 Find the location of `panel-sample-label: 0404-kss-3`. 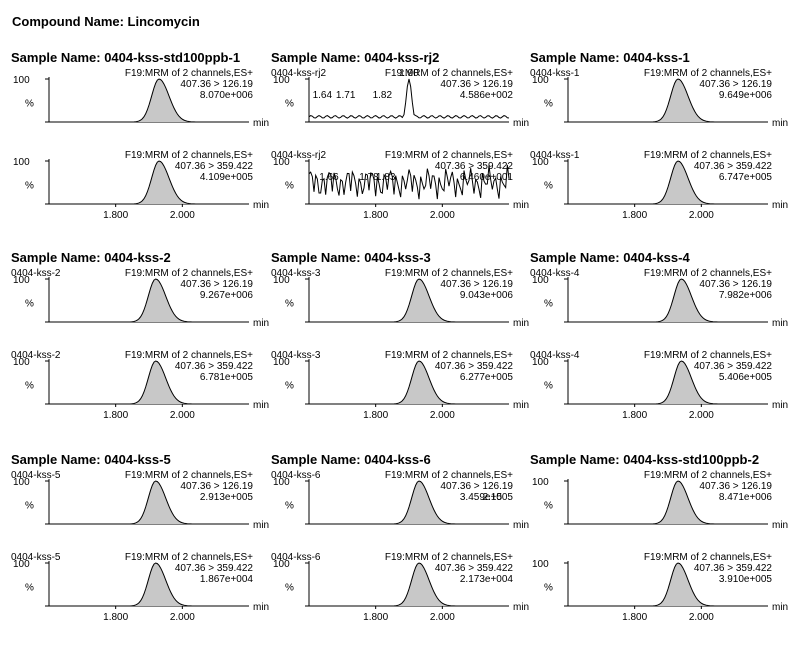

panel-sample-label: 0404-kss-3 is located at coordinates (296, 355).